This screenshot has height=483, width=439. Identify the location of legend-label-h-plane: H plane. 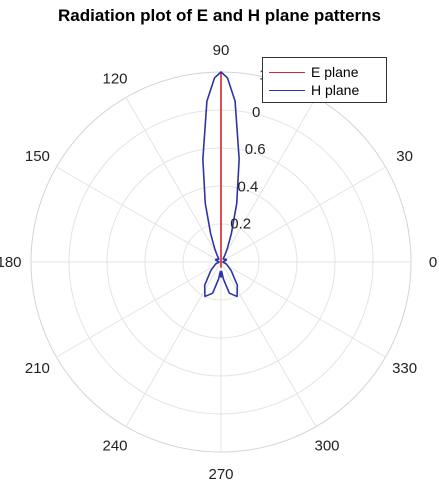
(335, 90).